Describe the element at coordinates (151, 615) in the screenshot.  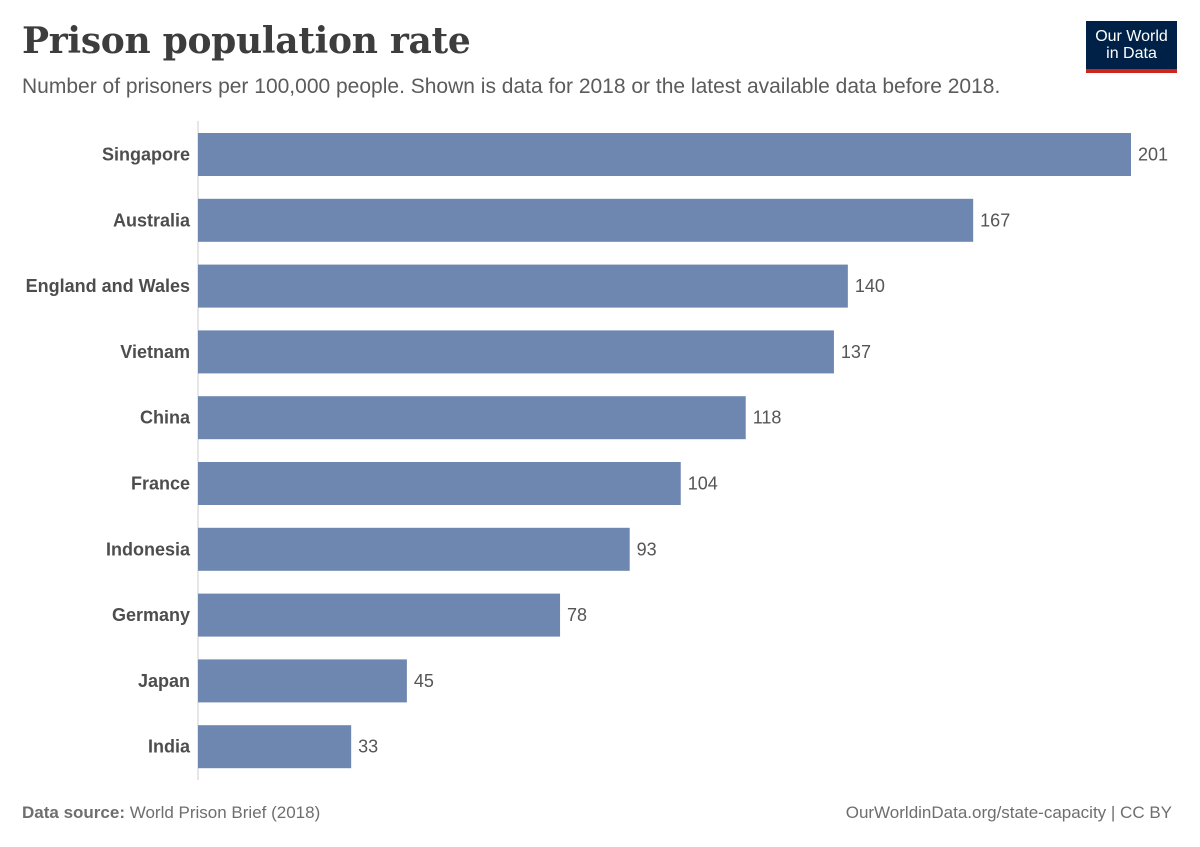
I see `category-label-germany: Germany` at that location.